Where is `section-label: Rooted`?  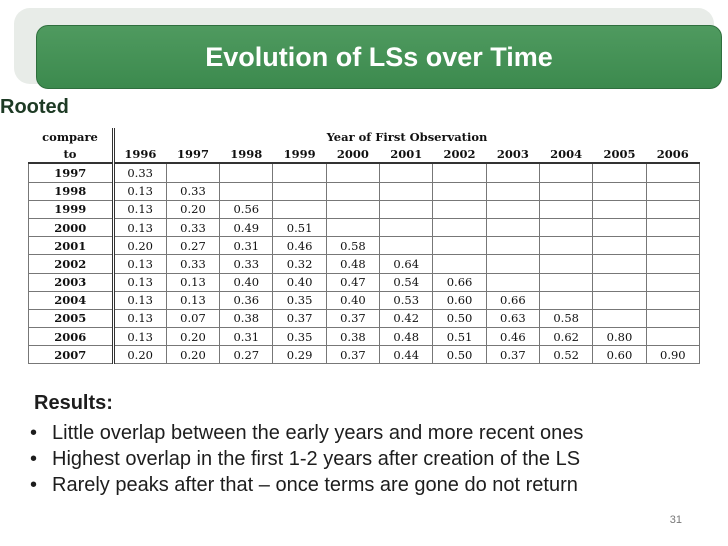 section-label: Rooted is located at coordinates (34, 107).